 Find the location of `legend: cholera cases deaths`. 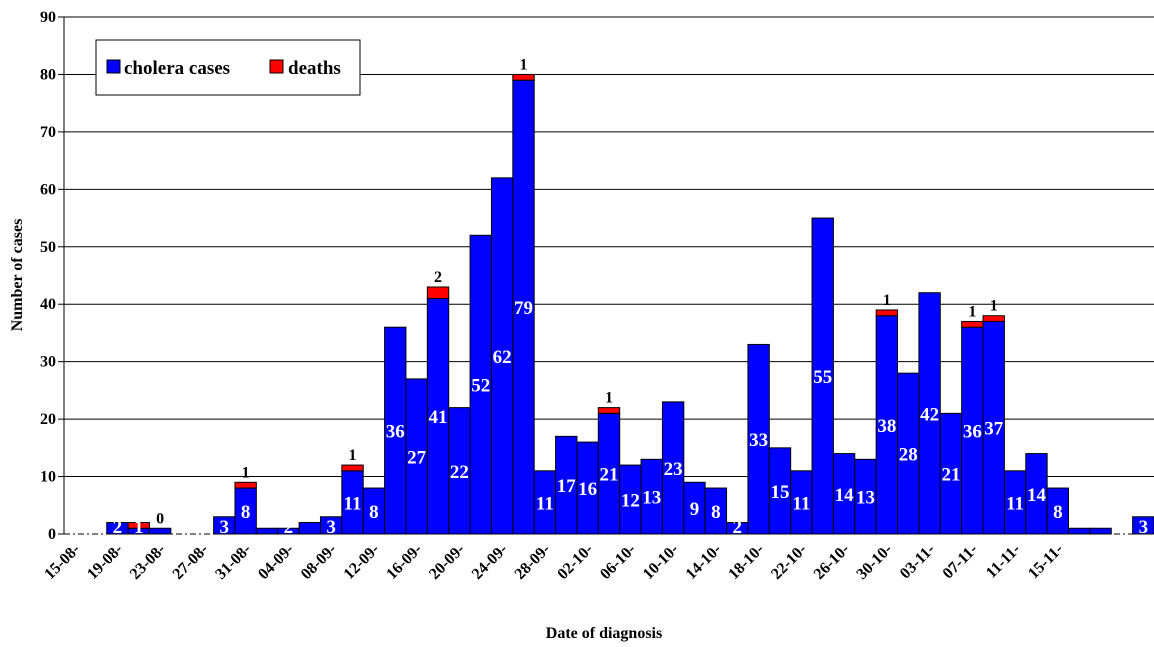

legend: cholera cases deaths is located at coordinates (228, 67).